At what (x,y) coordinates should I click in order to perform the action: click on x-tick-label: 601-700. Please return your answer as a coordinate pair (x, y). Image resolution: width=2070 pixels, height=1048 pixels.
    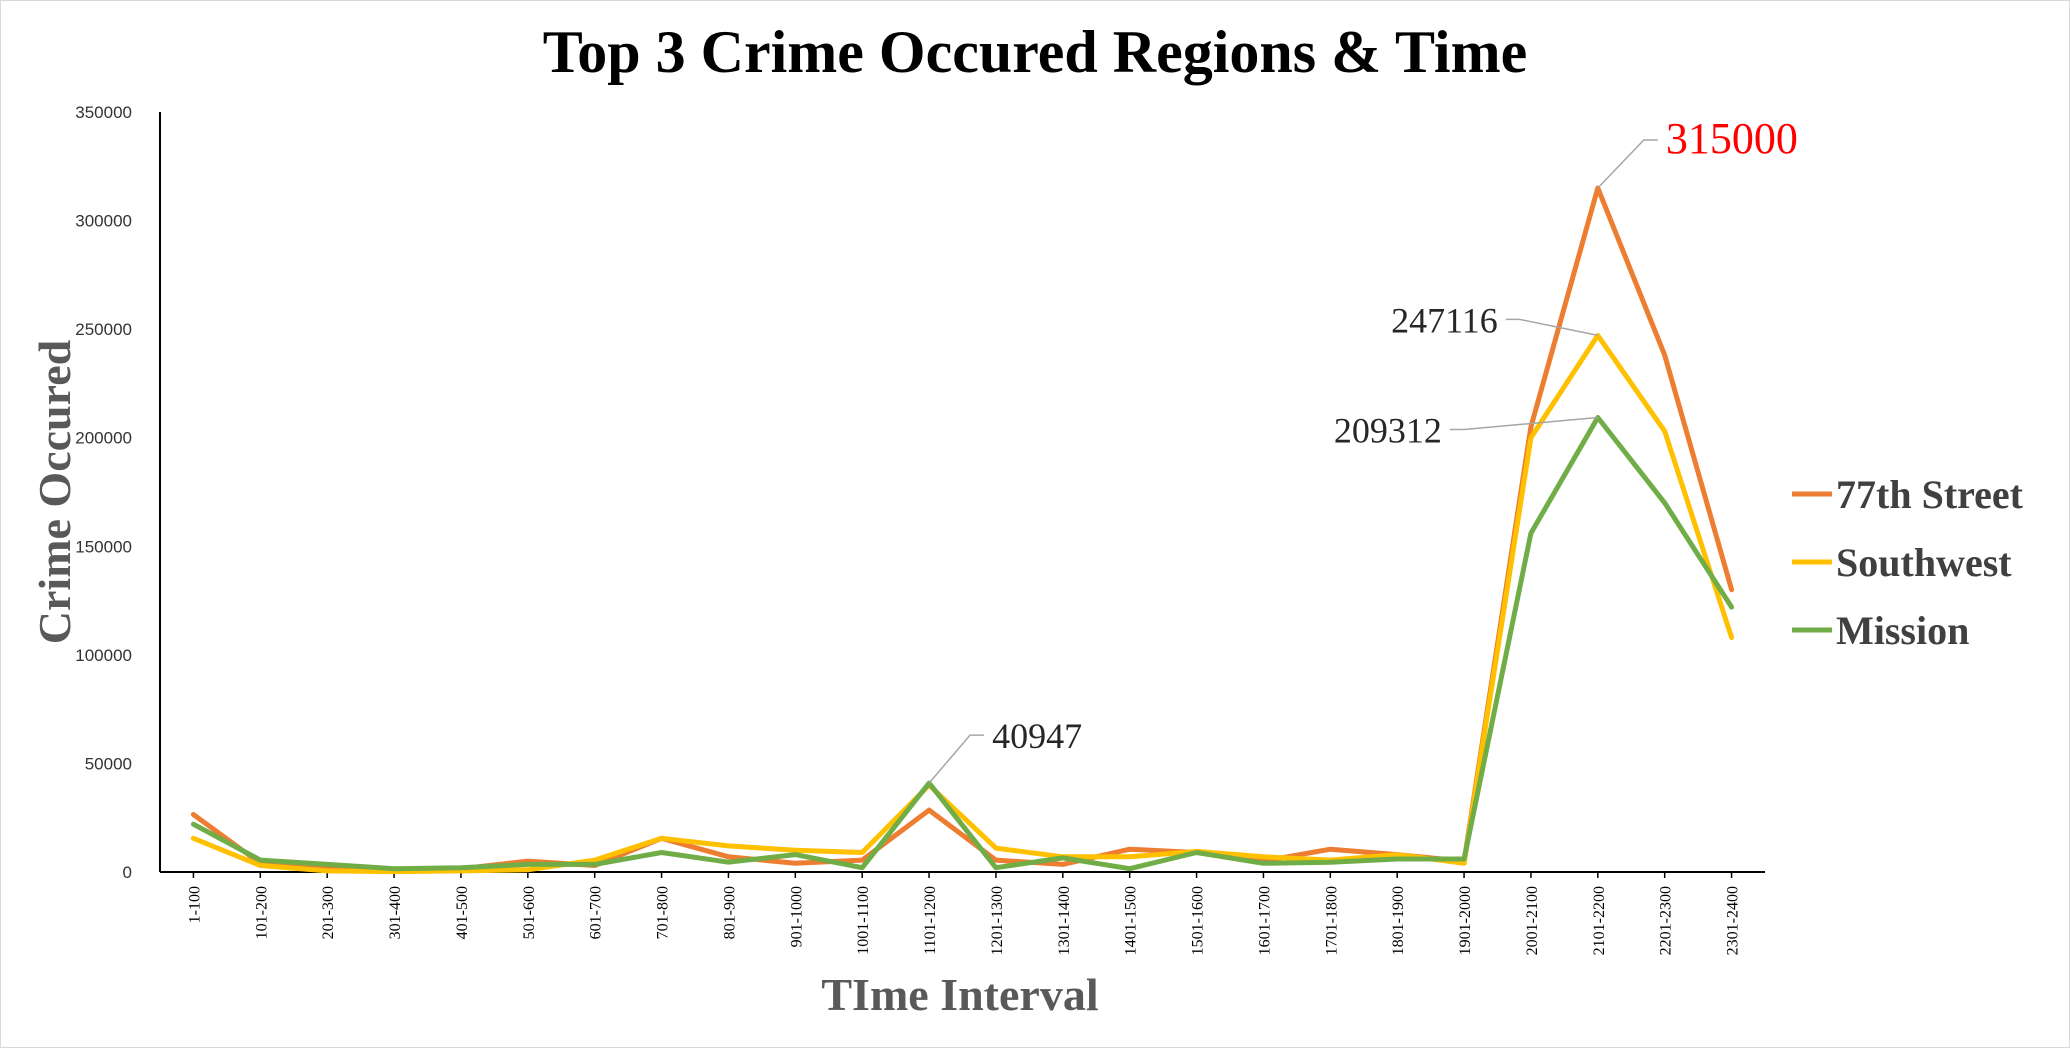
    Looking at the image, I should click on (596, 912).